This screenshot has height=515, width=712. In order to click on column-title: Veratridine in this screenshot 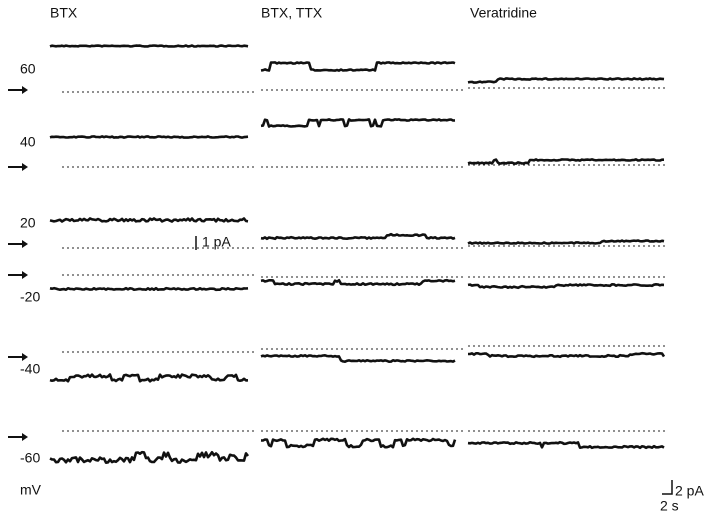, I will do `click(503, 13)`.